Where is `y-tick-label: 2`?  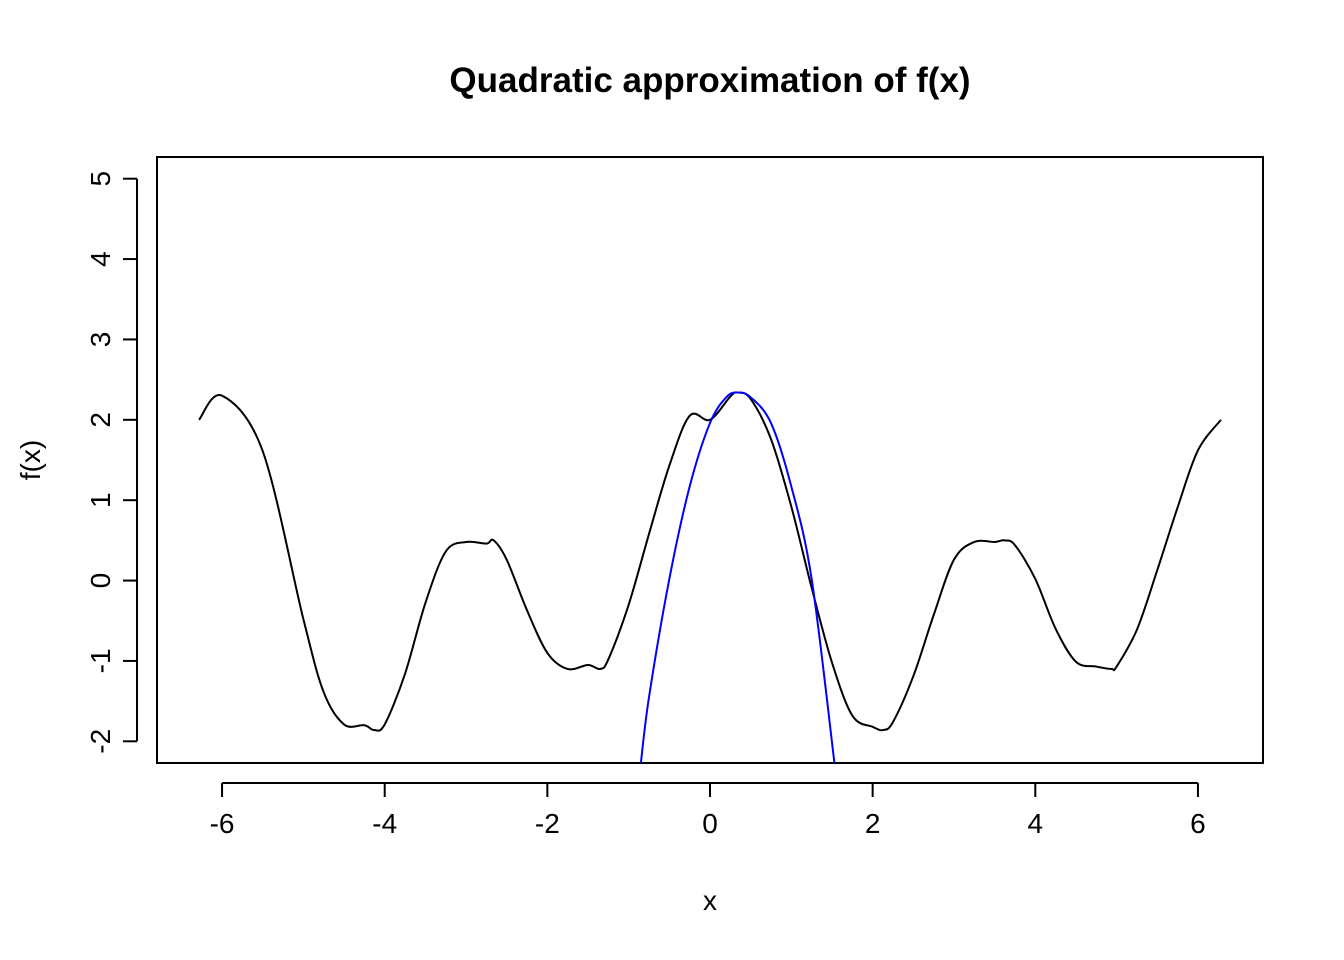 y-tick-label: 2 is located at coordinates (100, 420).